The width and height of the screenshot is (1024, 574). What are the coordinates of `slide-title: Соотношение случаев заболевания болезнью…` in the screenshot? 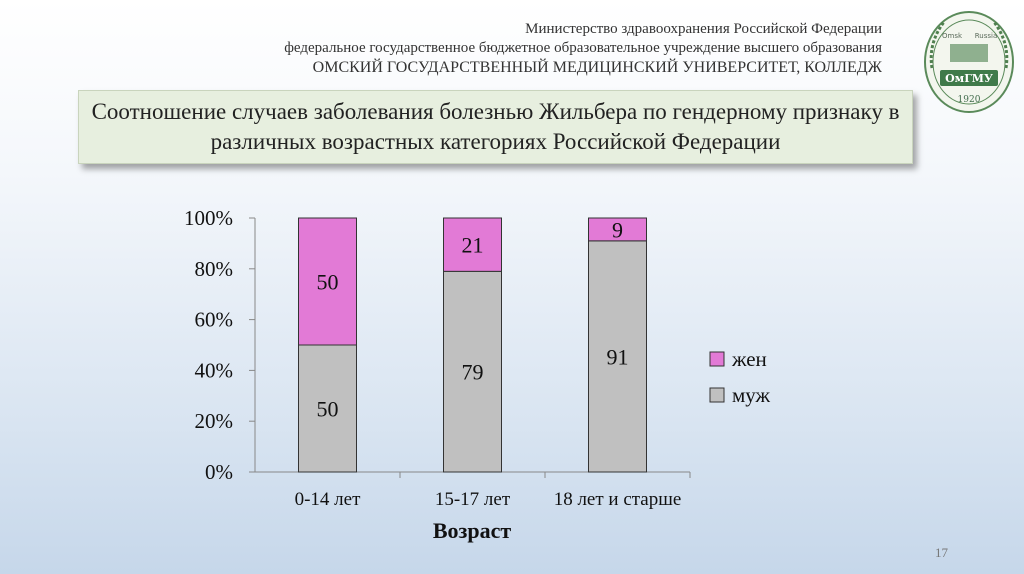 It's located at (495, 126).